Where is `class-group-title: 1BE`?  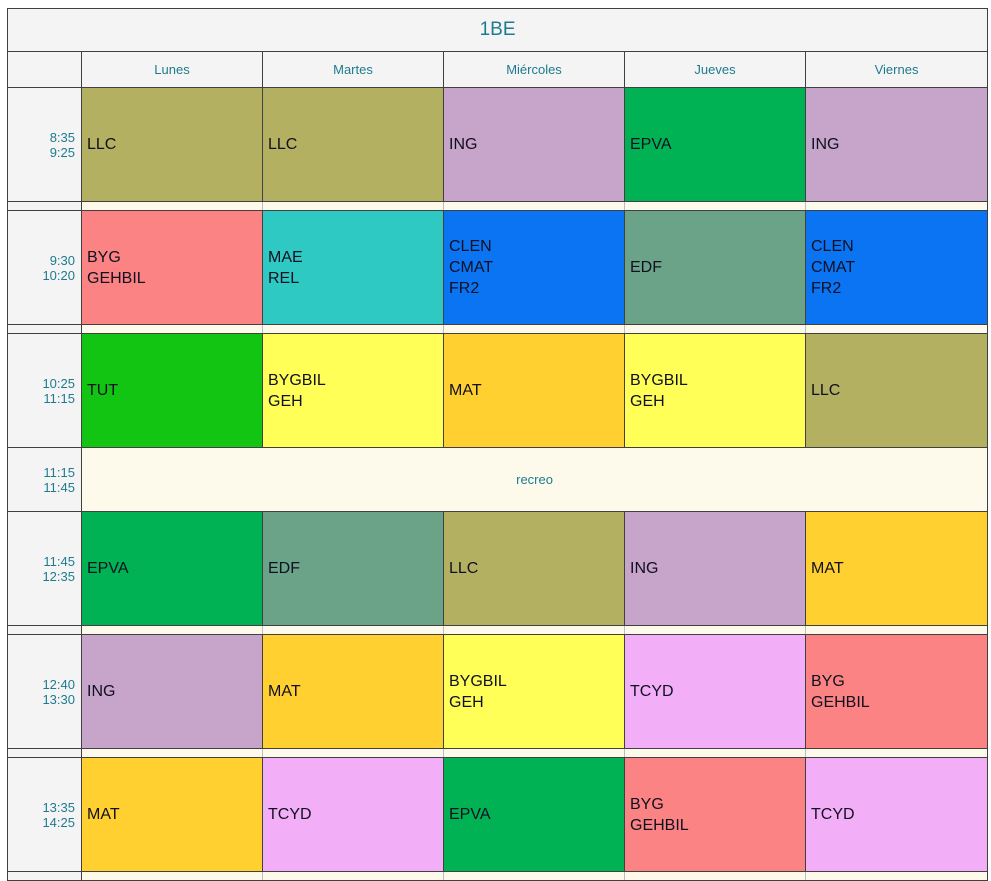 class-group-title: 1BE is located at coordinates (497, 30).